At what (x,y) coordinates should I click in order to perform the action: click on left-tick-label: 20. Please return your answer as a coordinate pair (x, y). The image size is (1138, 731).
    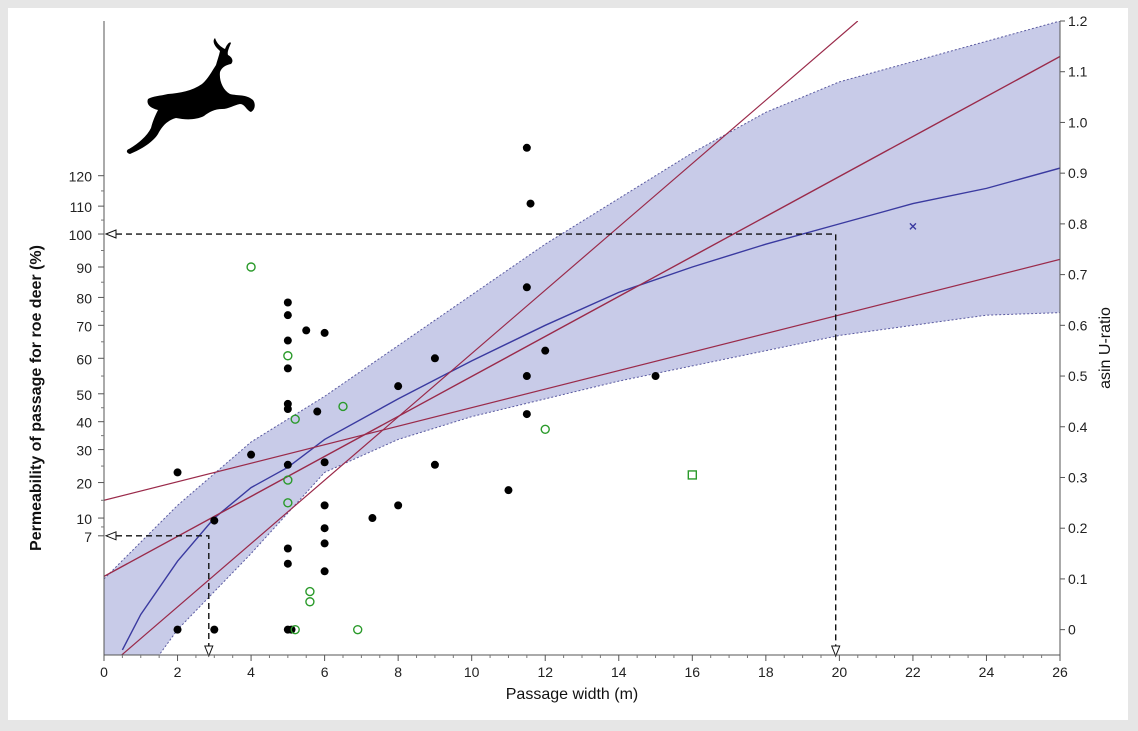
    Looking at the image, I should click on (84, 484).